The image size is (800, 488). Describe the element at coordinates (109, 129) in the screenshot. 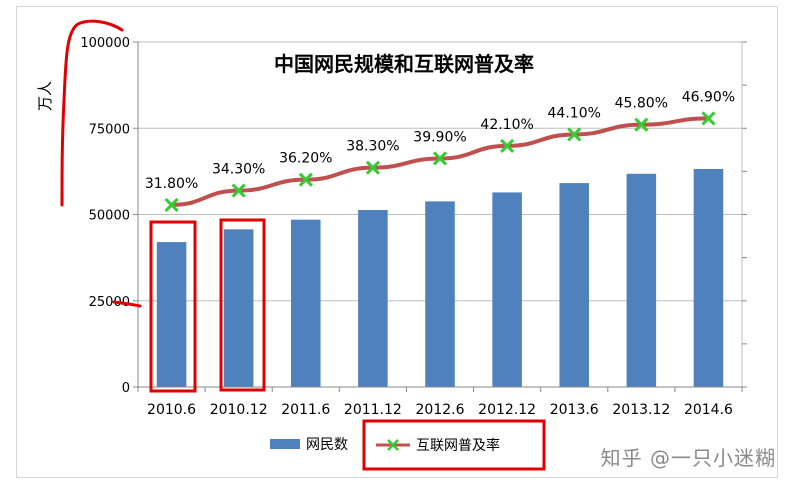

I see `y-tick-label: 75000` at that location.